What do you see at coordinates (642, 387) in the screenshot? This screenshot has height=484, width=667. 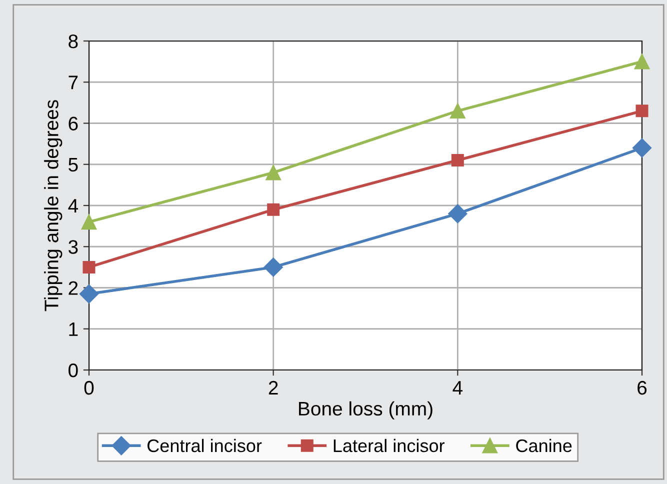 I see `x-tick-label: 6` at bounding box center [642, 387].